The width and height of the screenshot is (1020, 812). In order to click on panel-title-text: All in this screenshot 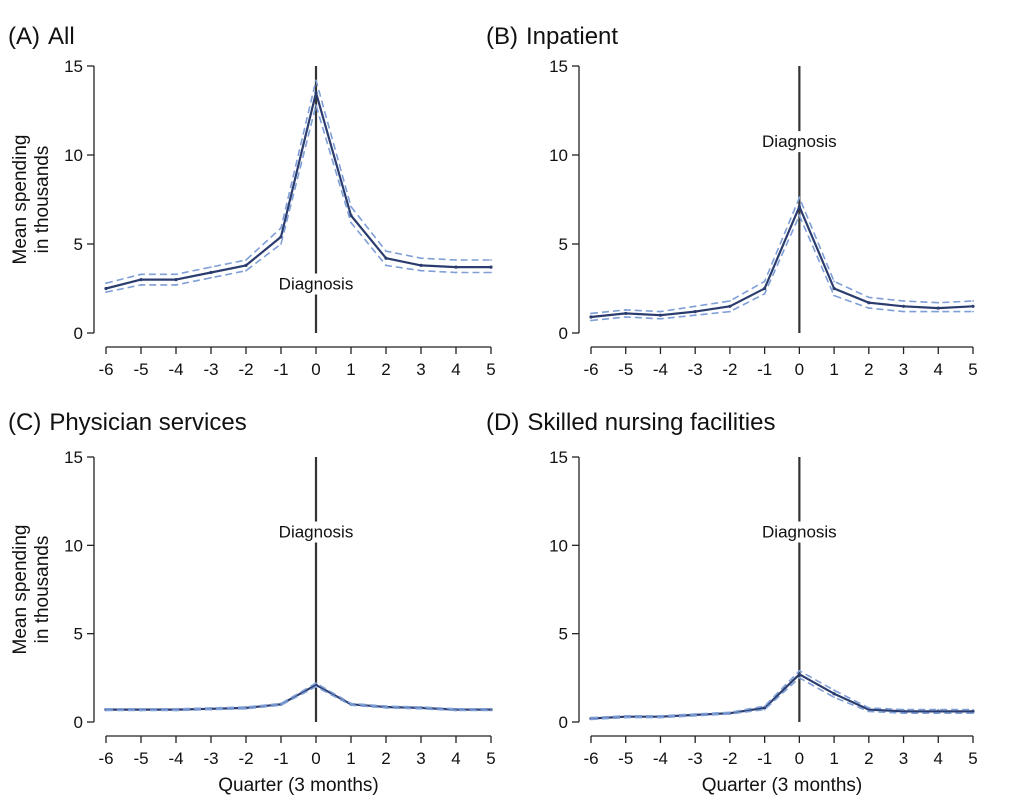, I will do `click(61, 36)`.